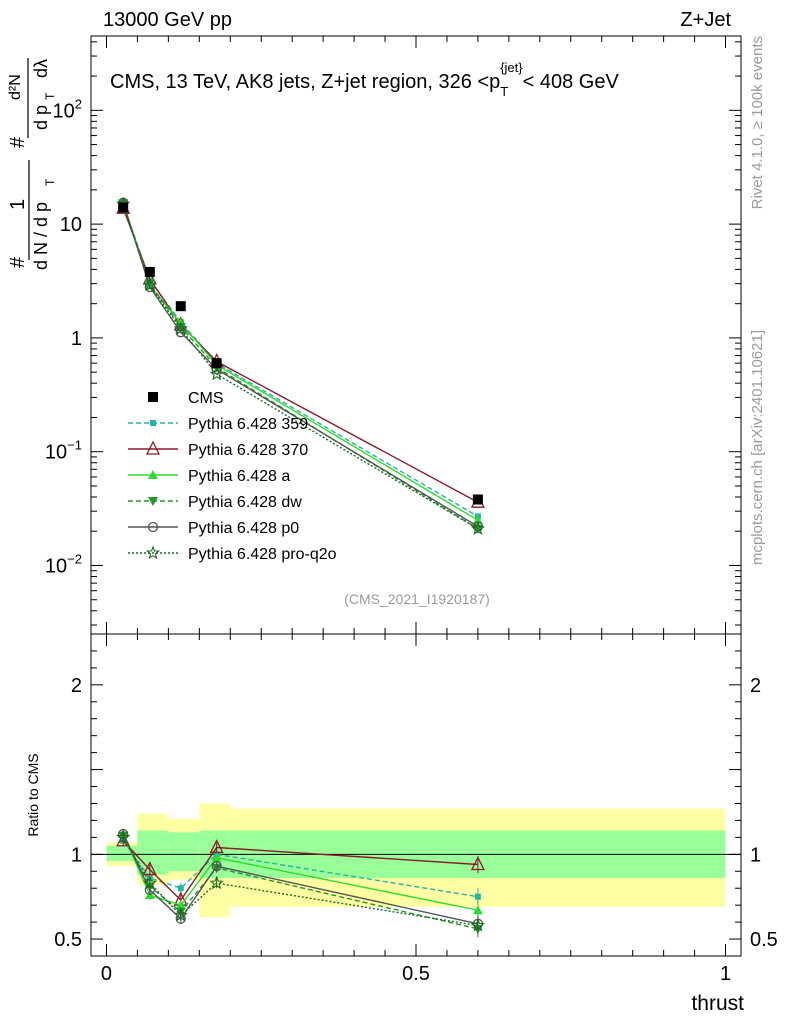 The height and width of the screenshot is (1024, 786). I want to click on legend-entry: Pythia 6.428 p0, so click(213, 528).